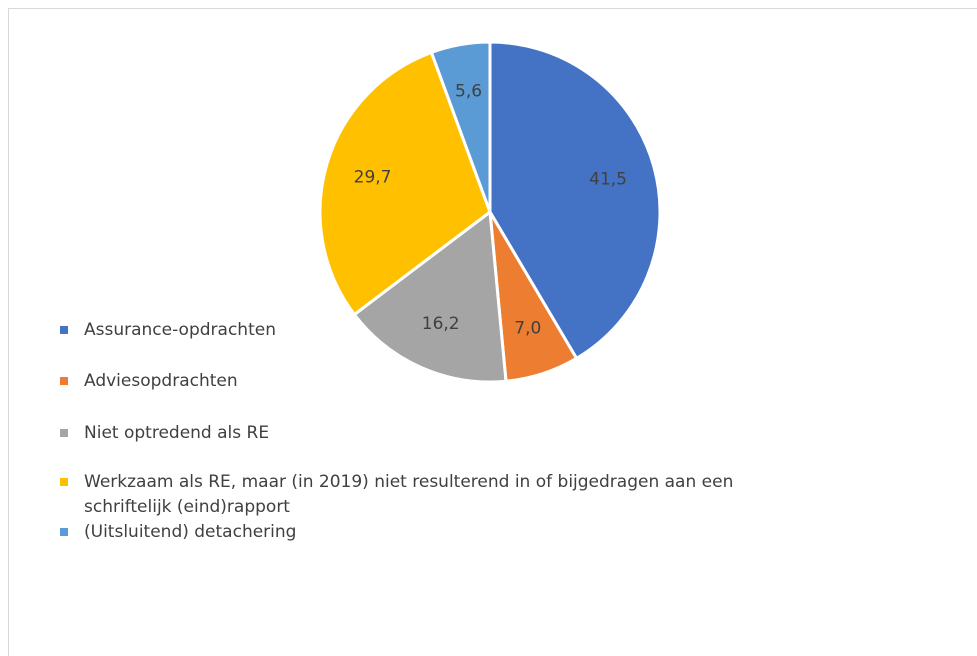  What do you see at coordinates (425, 532) in the screenshot?
I see `legend-item: (Uitsluitend) detachering` at bounding box center [425, 532].